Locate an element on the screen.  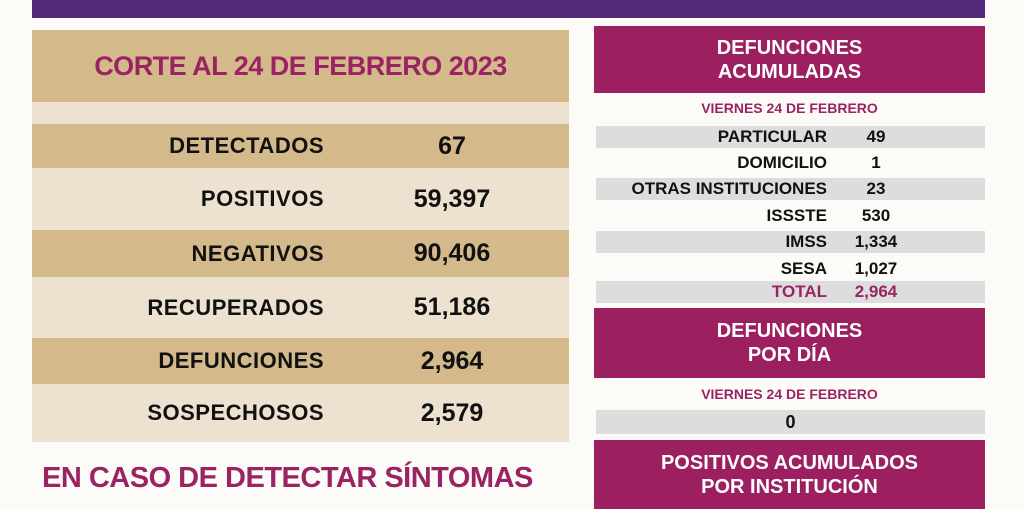
stat-row-sospechosos: SOSPECHOSOS 2,579 is located at coordinates (300, 413).